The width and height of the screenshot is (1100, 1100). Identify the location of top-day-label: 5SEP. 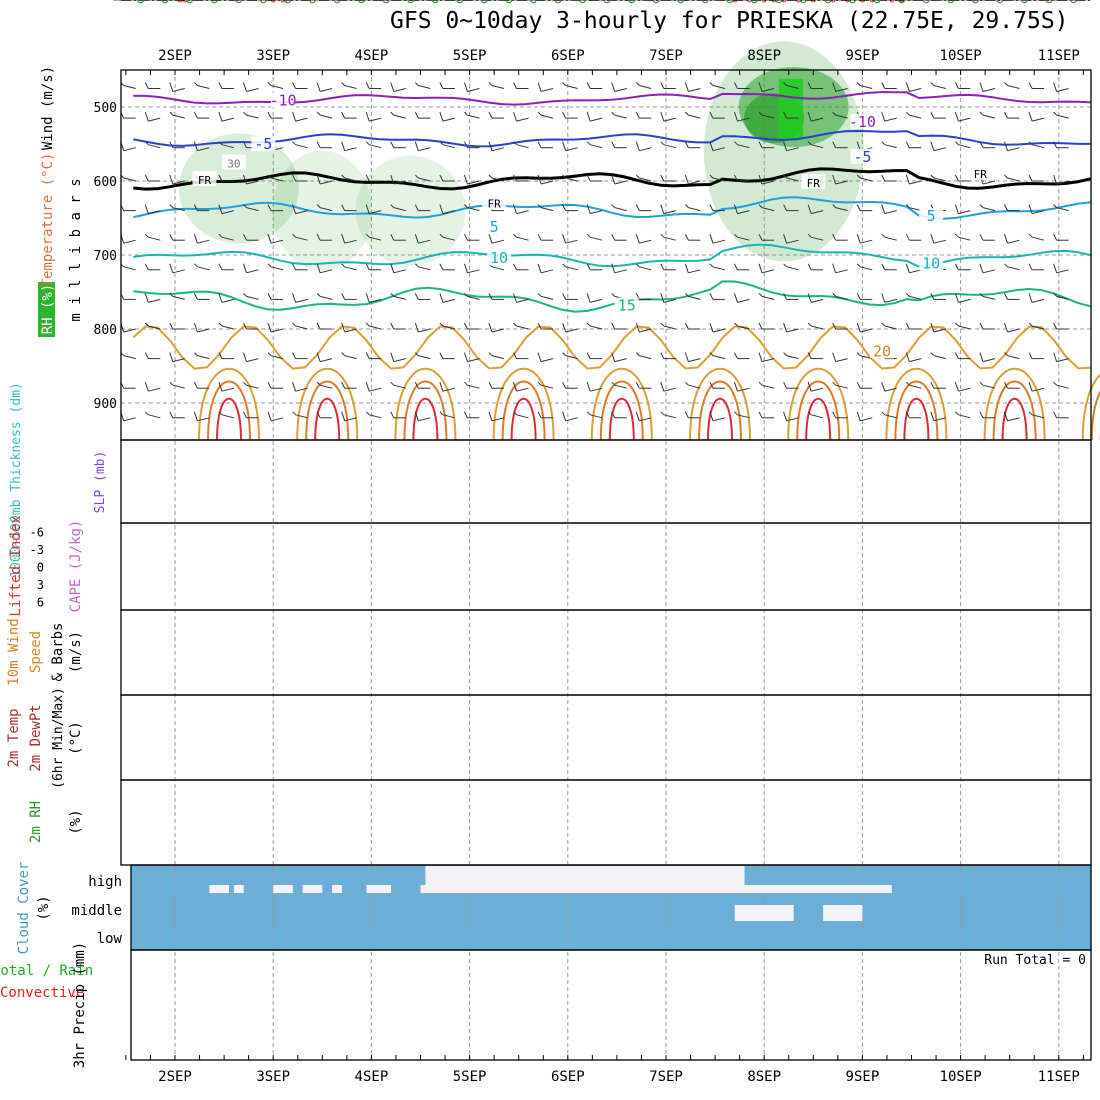
(470, 56).